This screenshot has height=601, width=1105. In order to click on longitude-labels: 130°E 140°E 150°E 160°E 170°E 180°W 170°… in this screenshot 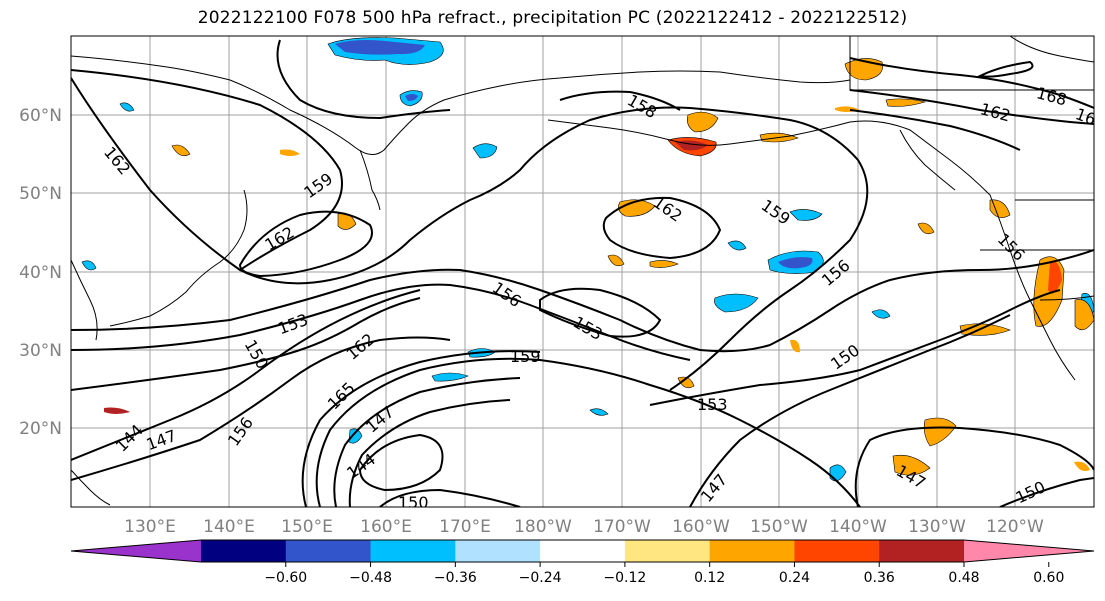, I will do `click(584, 527)`.